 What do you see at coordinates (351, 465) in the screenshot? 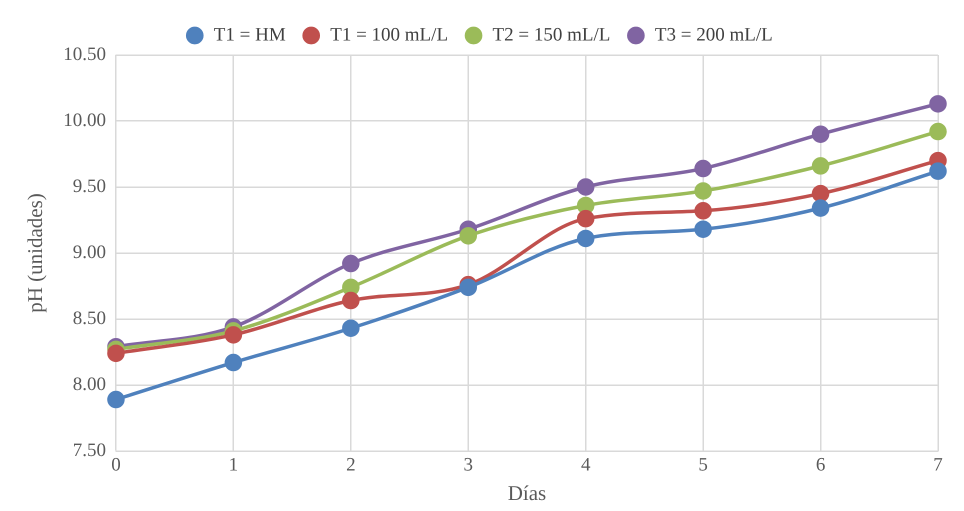
I see `x-tick-label: 2` at bounding box center [351, 465].